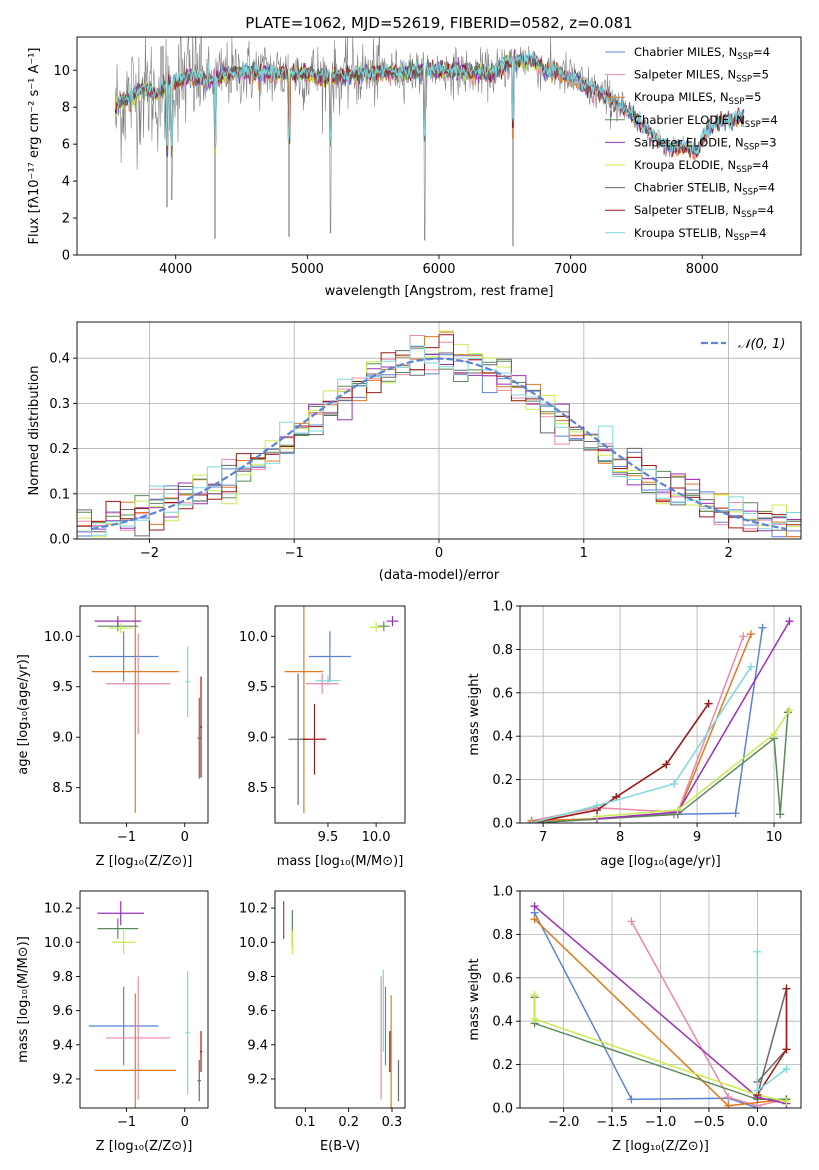 The image size is (819, 1170). Describe the element at coordinates (328, 837) in the screenshot. I see `x-tick-label: 9.5` at that location.